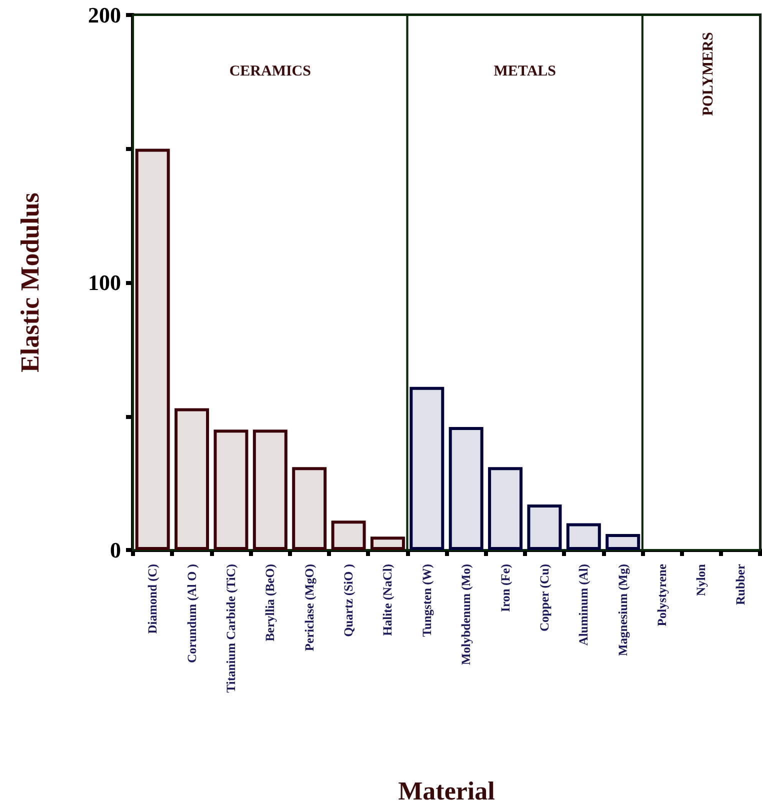 The width and height of the screenshot is (762, 812). I want to click on y-axis-title: Elastic Modulus, so click(30, 282).